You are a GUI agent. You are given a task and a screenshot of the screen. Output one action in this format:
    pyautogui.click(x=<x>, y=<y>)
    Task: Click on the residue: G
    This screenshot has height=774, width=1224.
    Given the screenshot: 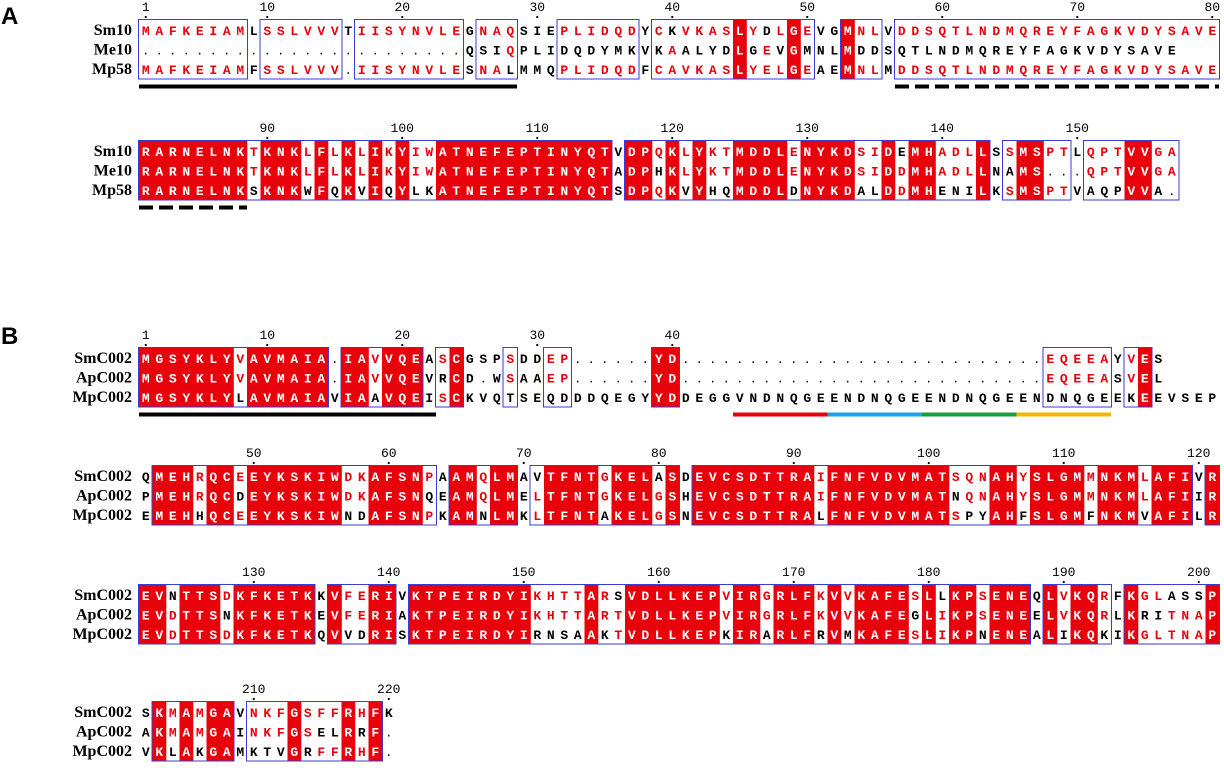 What is the action you would take?
    pyautogui.click(x=294, y=733)
    